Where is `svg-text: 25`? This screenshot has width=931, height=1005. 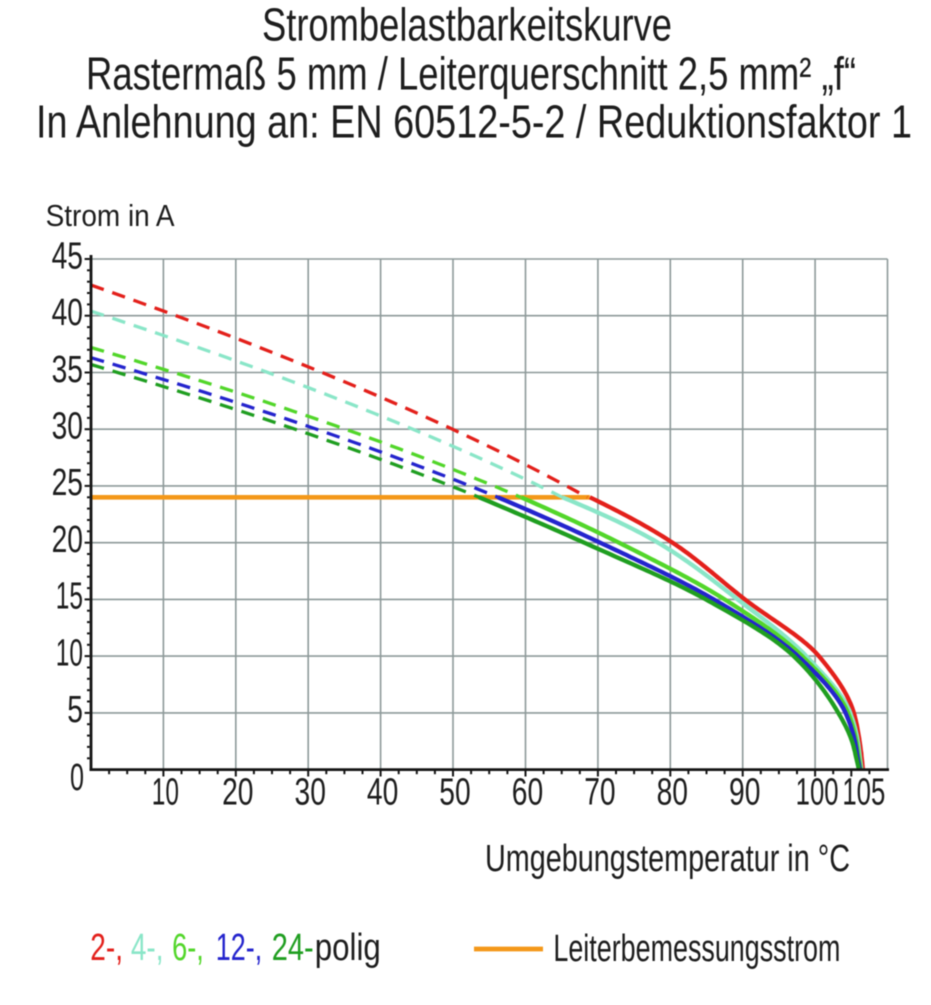 svg-text: 25 is located at coordinates (67, 483).